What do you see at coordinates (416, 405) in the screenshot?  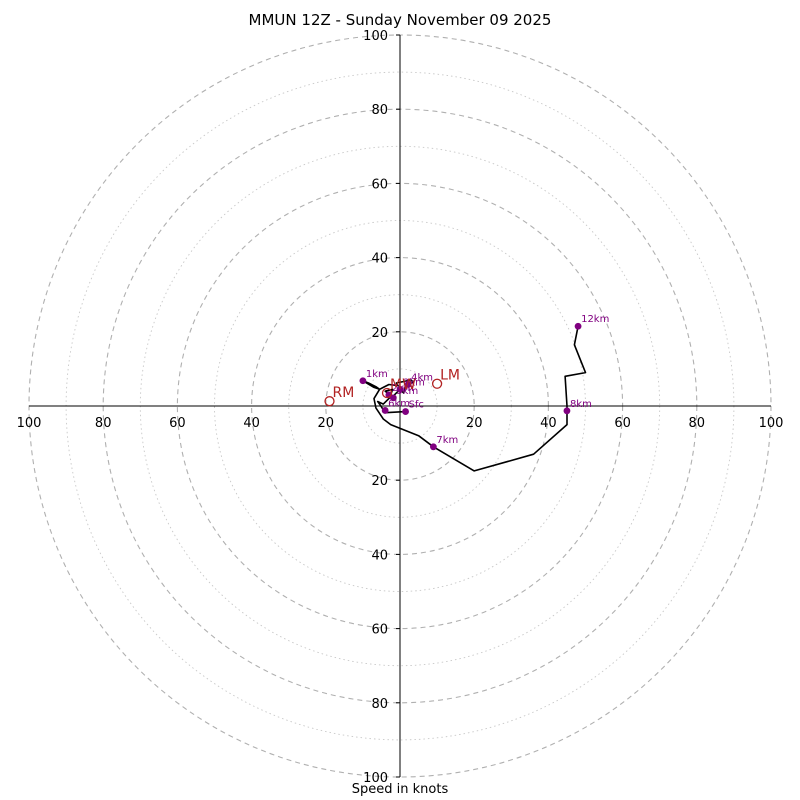 I see `height-label-Sfc: Sfc` at bounding box center [416, 405].